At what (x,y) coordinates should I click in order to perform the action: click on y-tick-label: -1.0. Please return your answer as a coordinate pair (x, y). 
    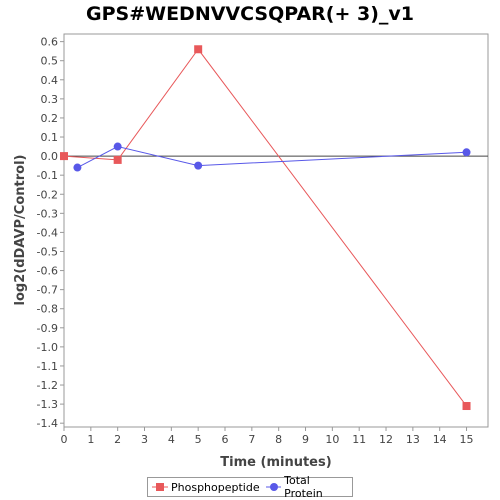
    Looking at the image, I should click on (47, 347).